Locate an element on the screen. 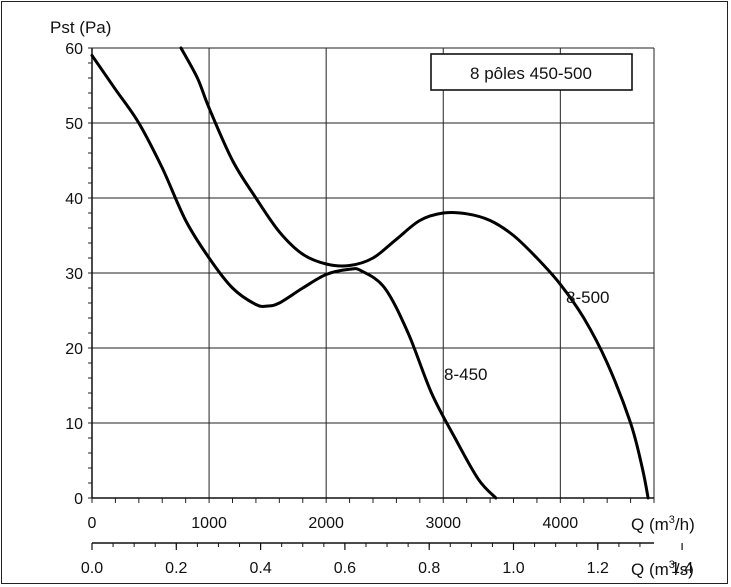  series-label-8-500: 8-500 is located at coordinates (587, 297).